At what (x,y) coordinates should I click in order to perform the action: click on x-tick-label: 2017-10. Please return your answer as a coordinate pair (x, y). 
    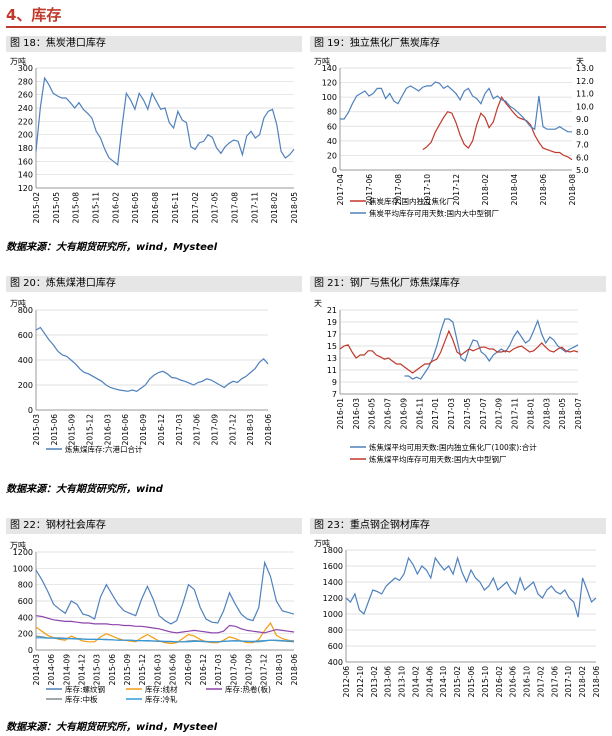
    Looking at the image, I should click on (568, 682).